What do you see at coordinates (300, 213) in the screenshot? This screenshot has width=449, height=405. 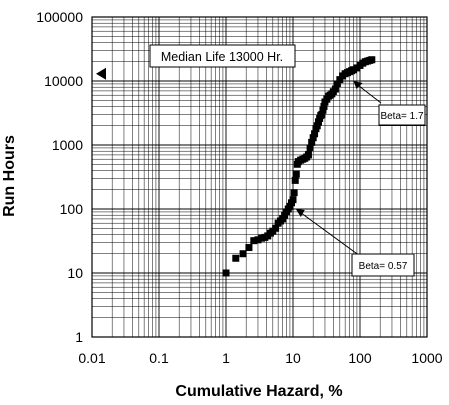 I see `beta-0-57-arrowhead` at bounding box center [300, 213].